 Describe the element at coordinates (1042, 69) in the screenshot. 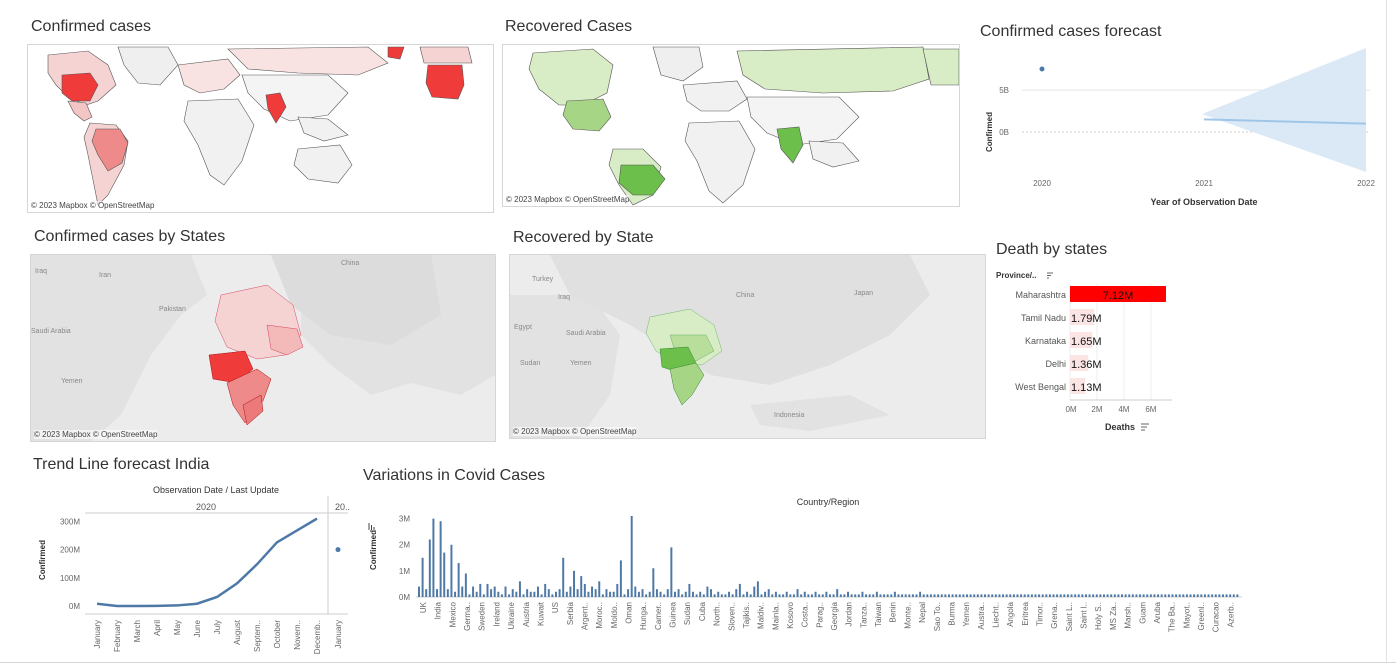

I see `forecast-point` at that location.